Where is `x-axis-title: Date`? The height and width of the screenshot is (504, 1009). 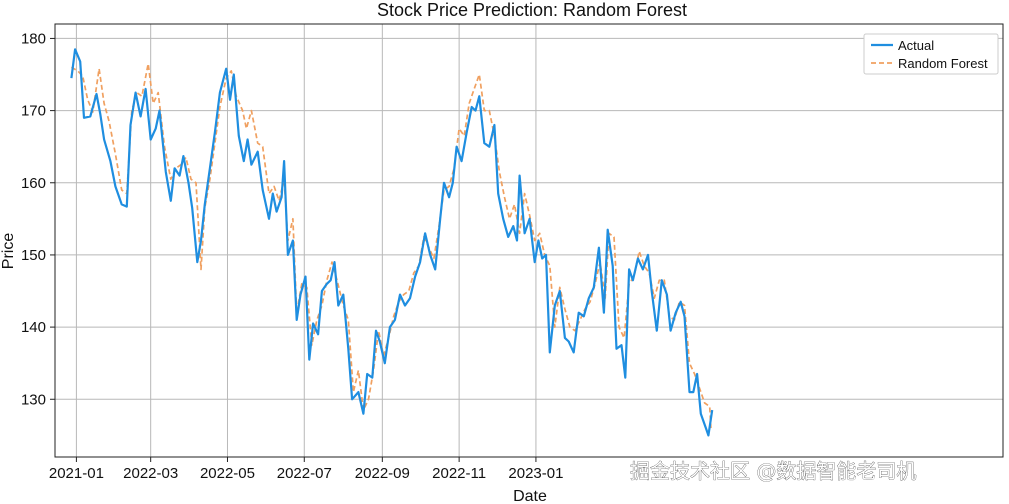 x-axis-title: Date is located at coordinates (530, 496).